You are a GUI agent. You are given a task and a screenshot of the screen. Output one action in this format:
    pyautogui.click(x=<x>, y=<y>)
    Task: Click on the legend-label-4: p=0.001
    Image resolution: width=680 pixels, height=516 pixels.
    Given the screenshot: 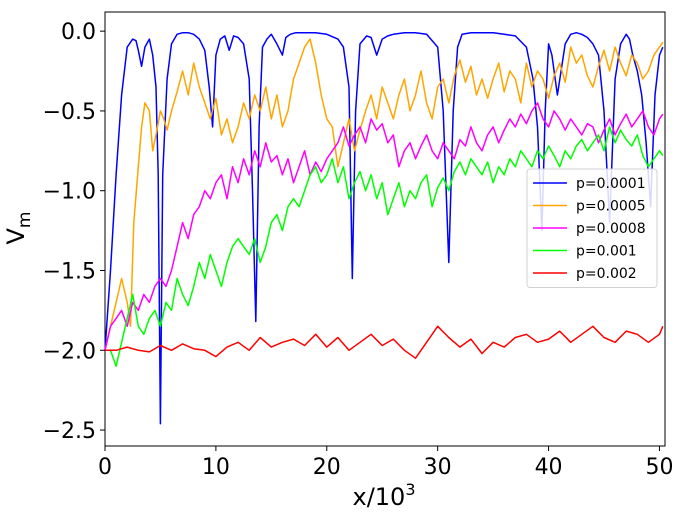 What is the action you would take?
    pyautogui.click(x=606, y=252)
    